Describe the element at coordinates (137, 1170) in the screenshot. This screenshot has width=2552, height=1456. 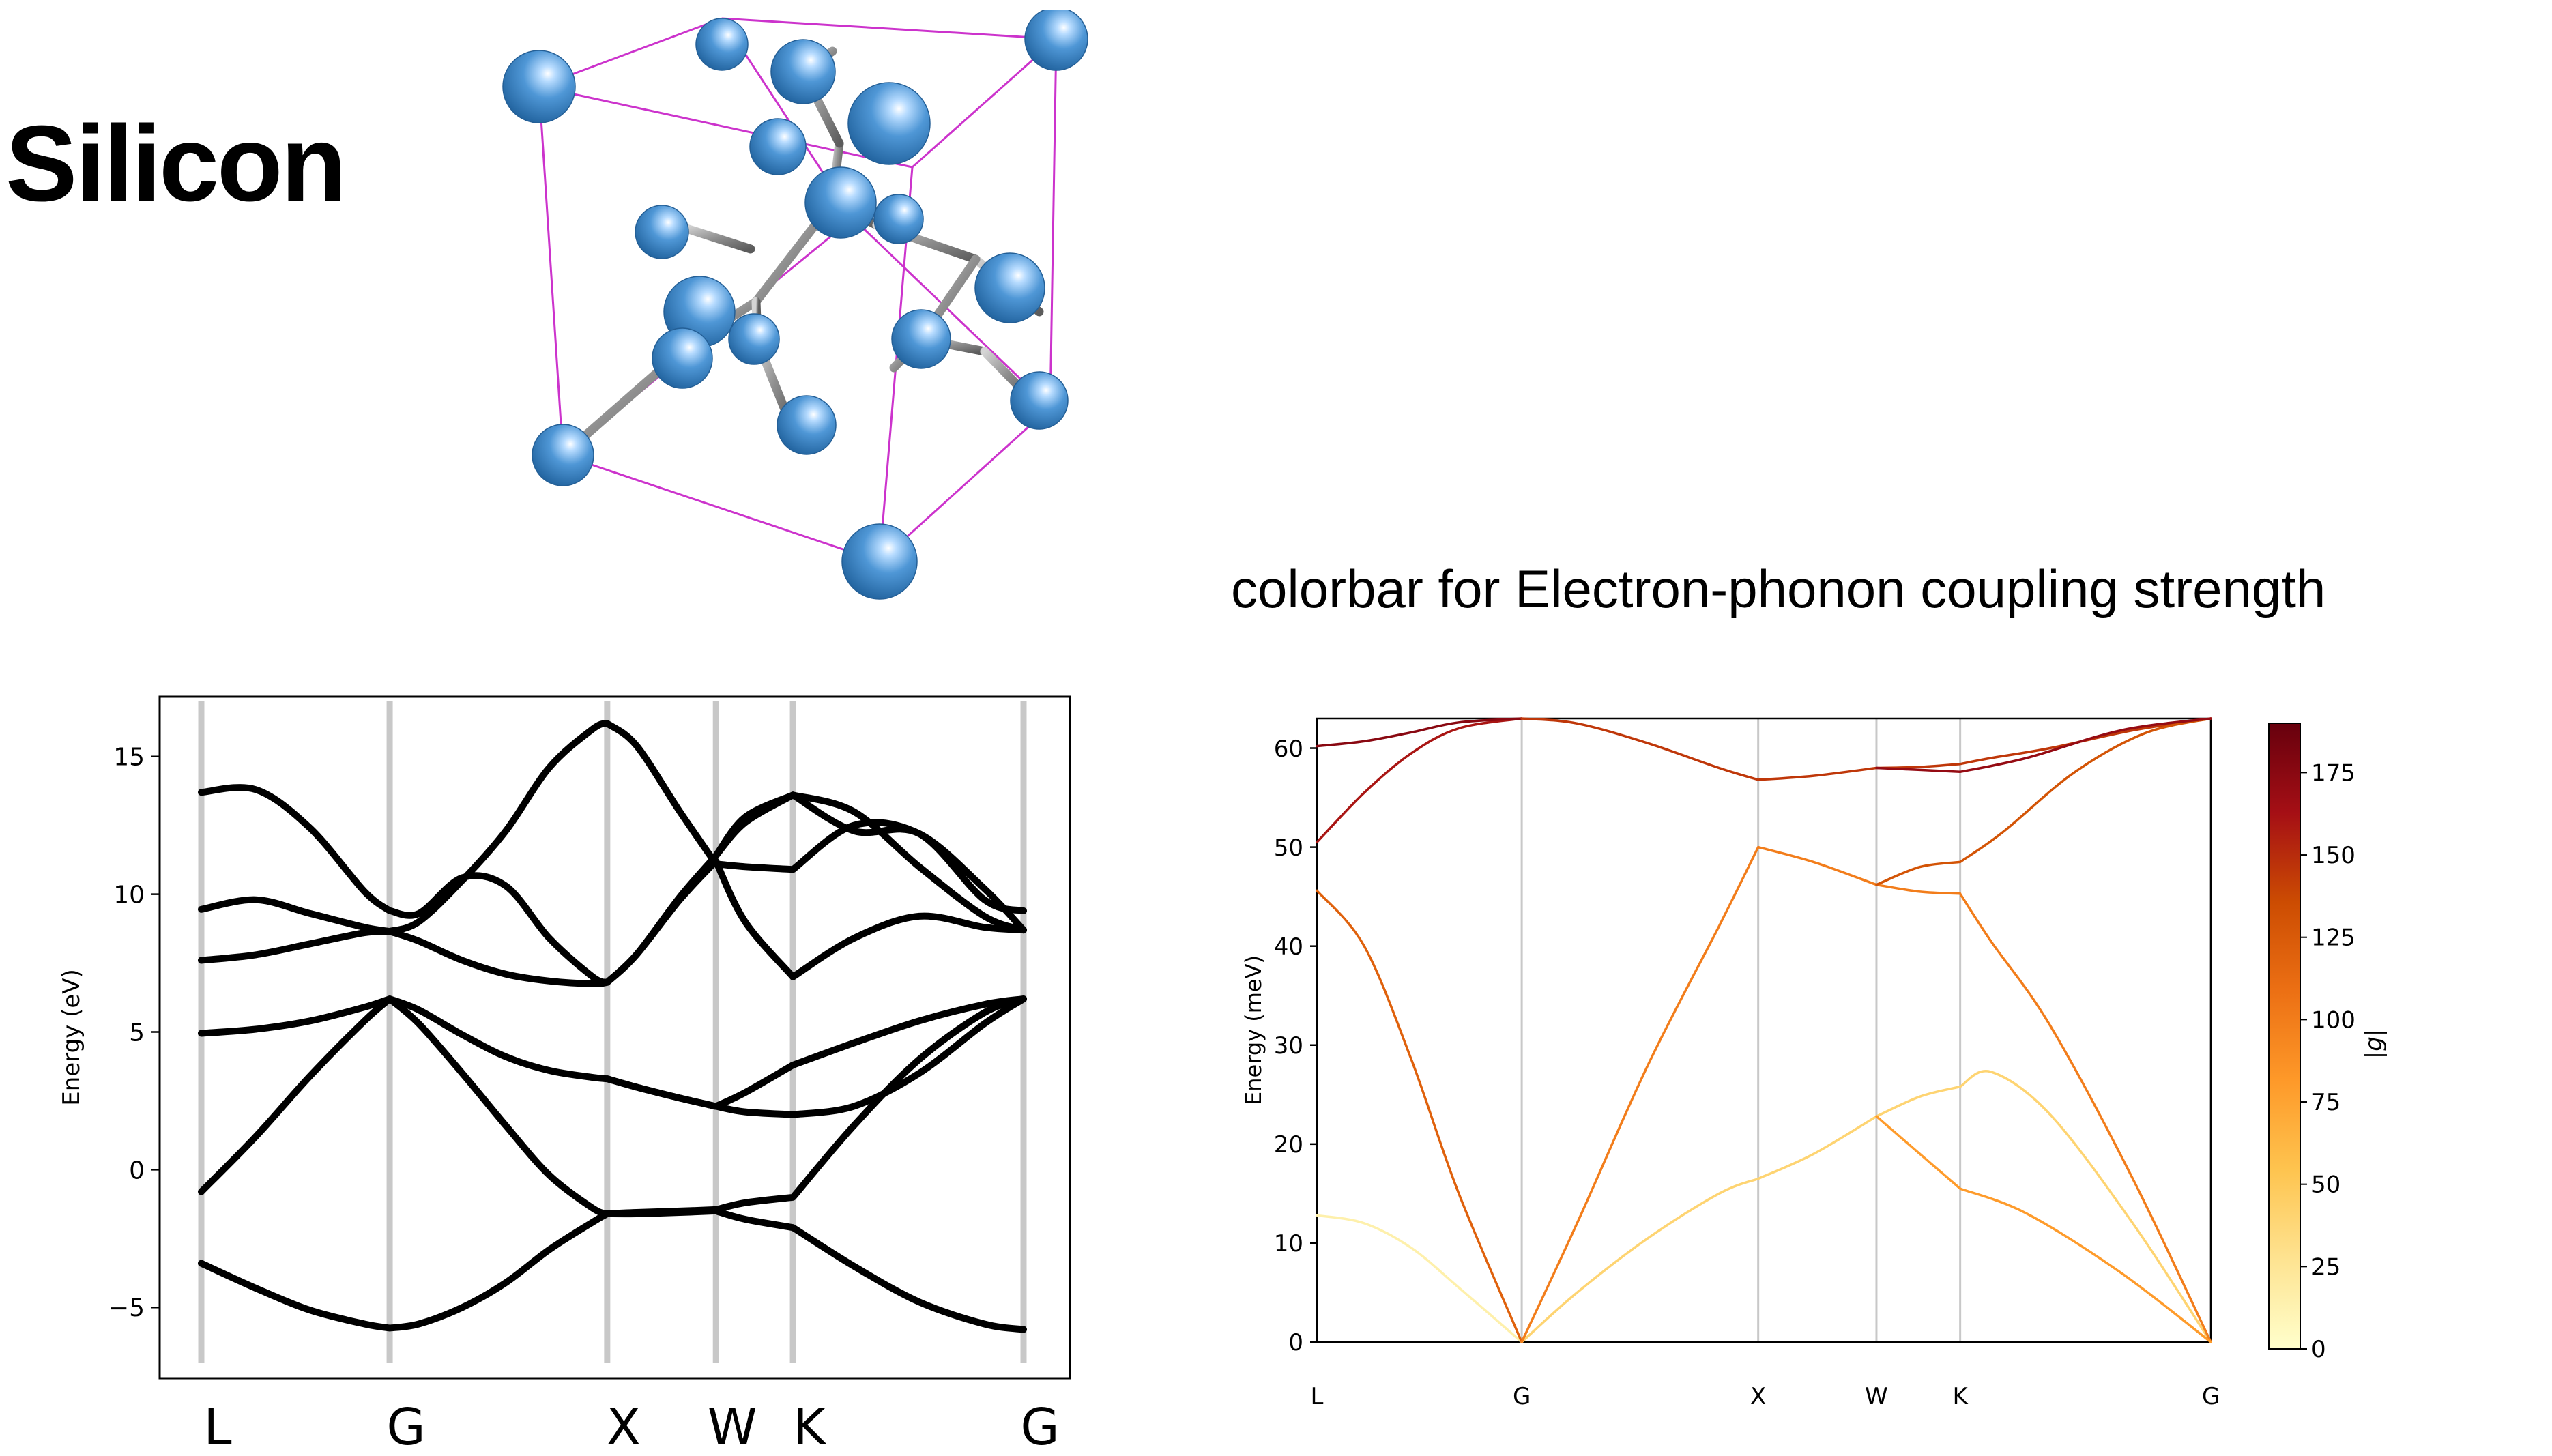
I see `y-tick-label-1: 0` at that location.